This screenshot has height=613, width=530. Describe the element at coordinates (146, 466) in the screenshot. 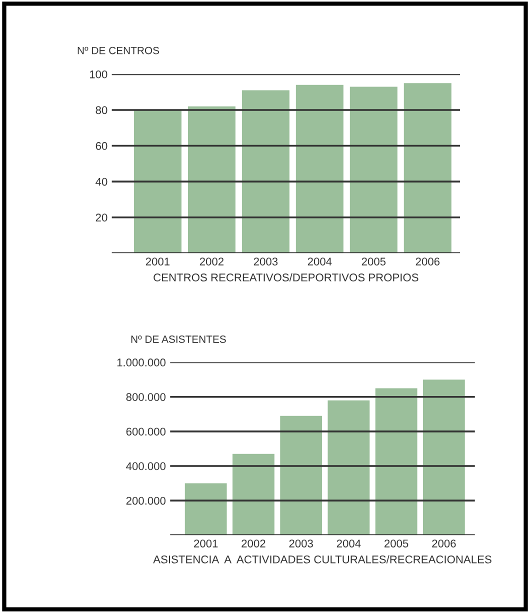

I see `y-tick-label: 400.000` at that location.